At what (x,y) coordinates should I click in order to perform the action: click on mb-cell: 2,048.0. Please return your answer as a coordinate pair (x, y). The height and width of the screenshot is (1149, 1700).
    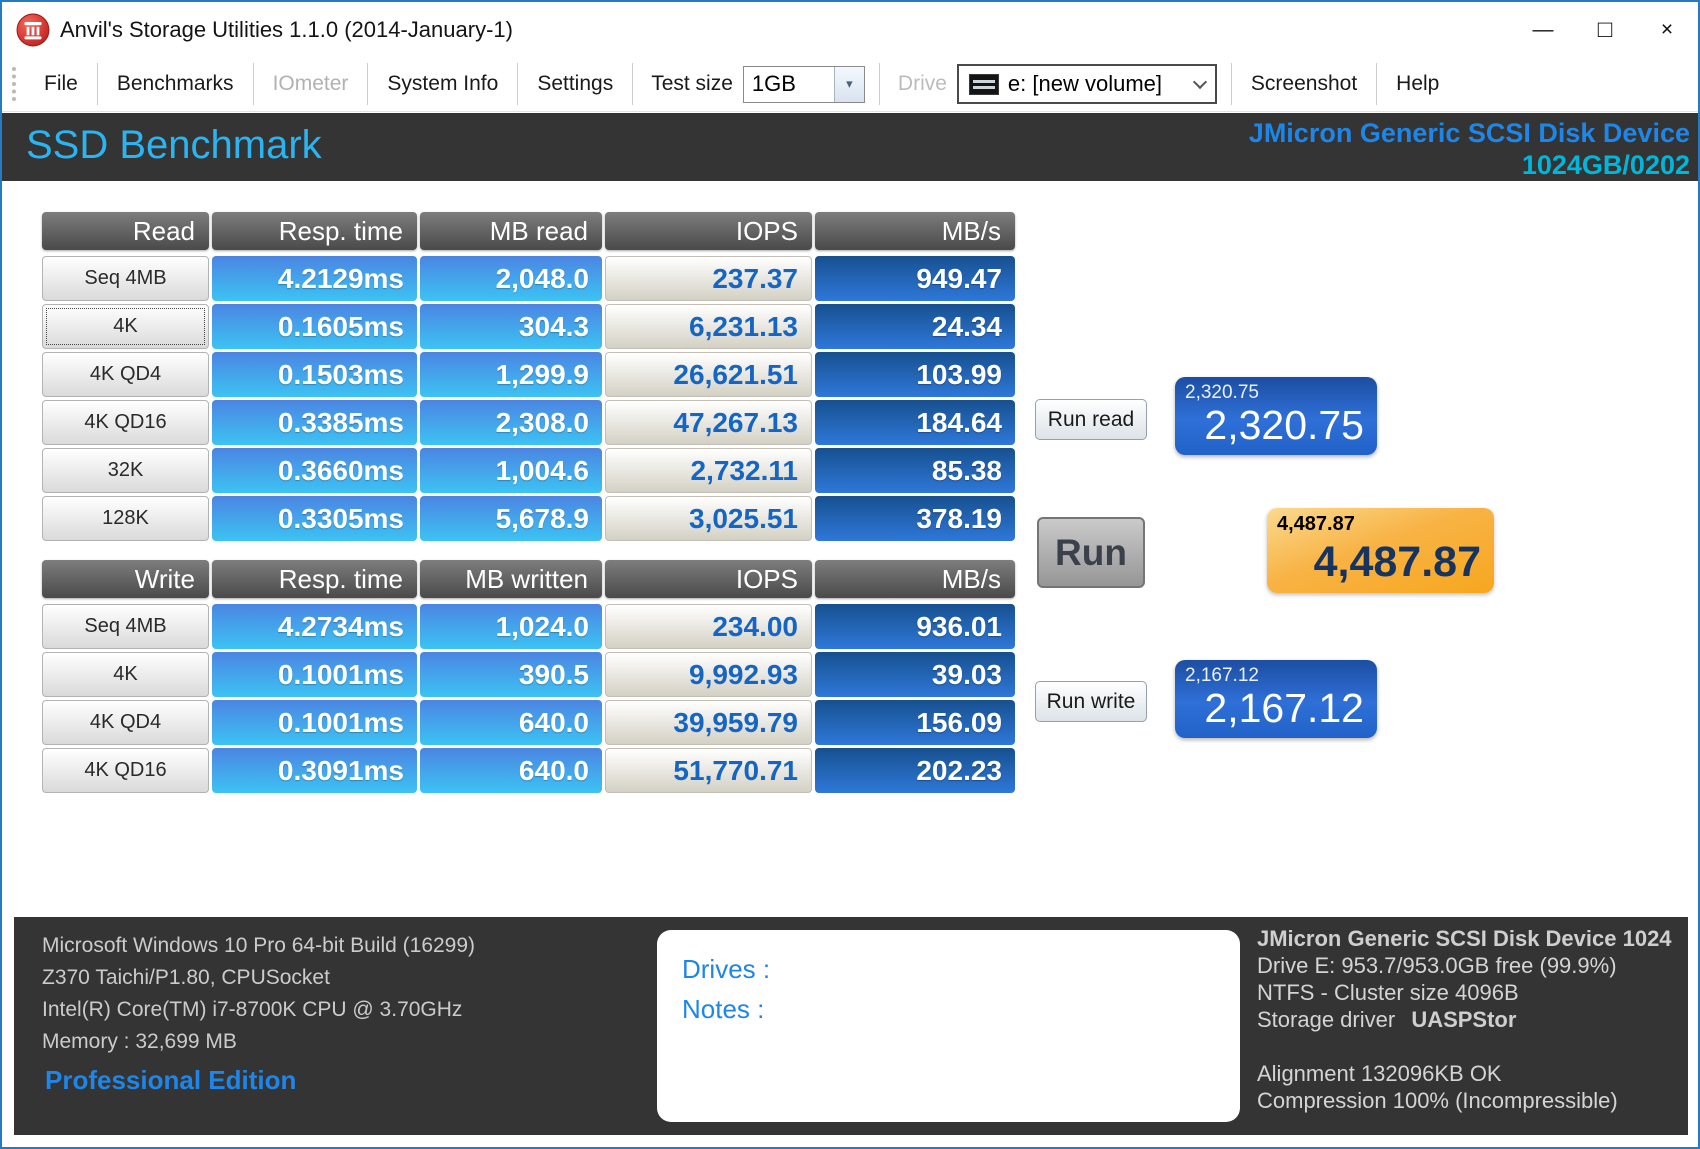
    Looking at the image, I should click on (511, 278).